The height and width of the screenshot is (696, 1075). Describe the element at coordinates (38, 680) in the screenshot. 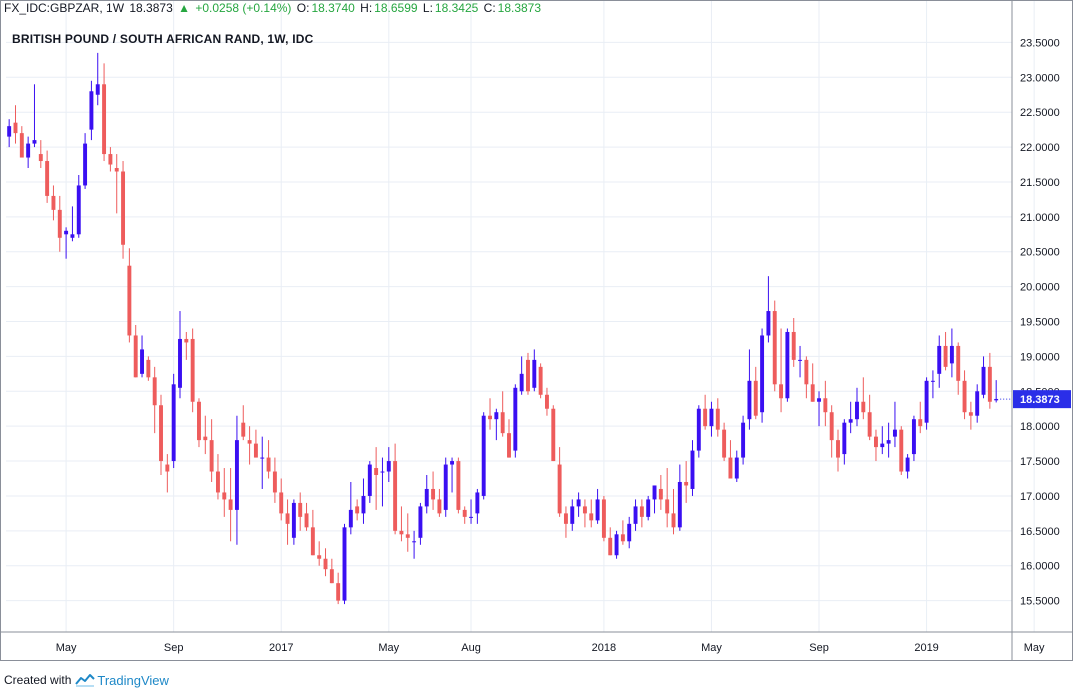

I see `created-with-label: Created with` at that location.